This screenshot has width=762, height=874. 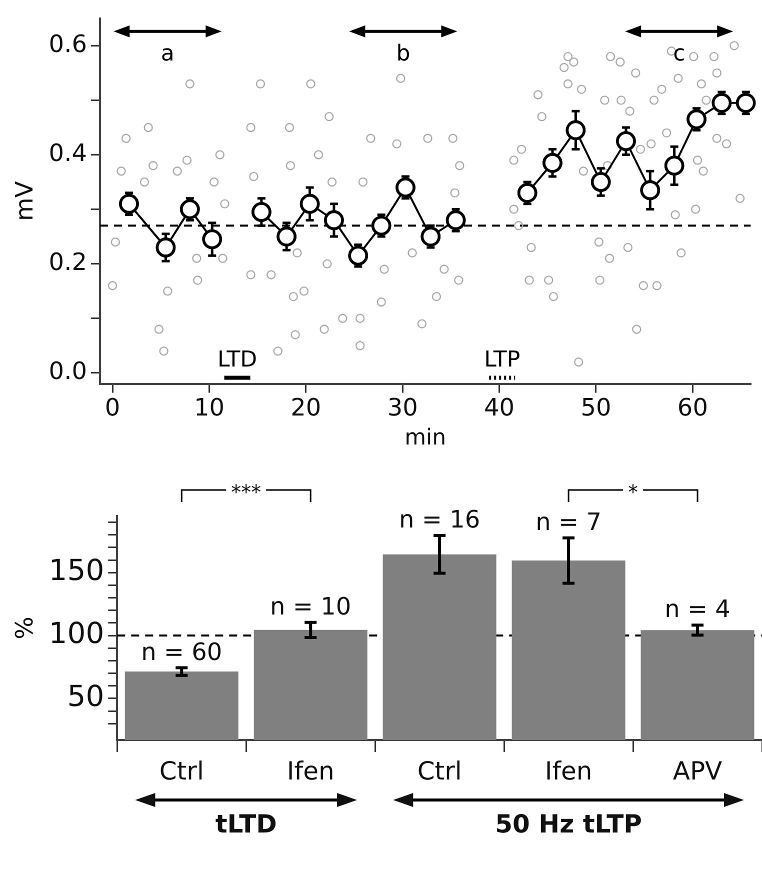 What do you see at coordinates (246, 824) in the screenshot?
I see `text: tLTD` at bounding box center [246, 824].